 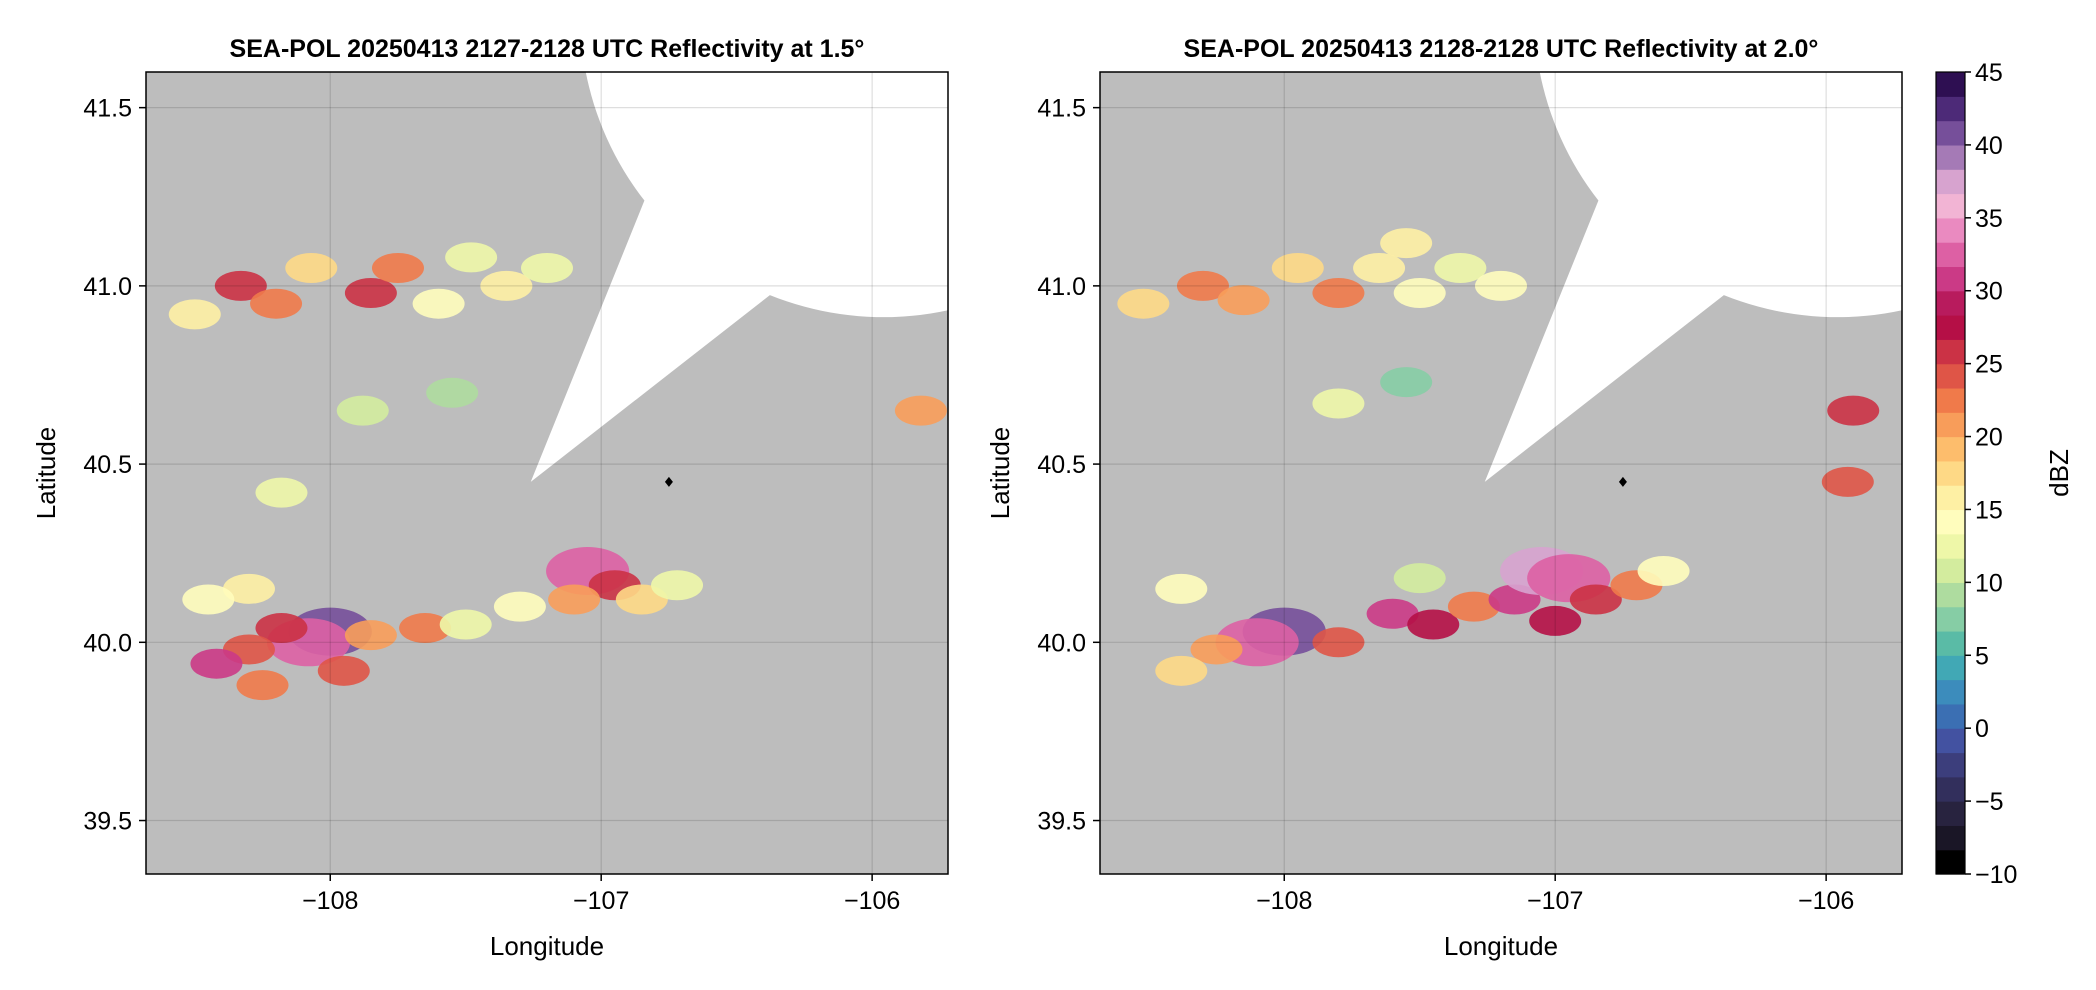 What do you see at coordinates (46, 473) in the screenshot?
I see `left-y-axis-label: Latitude` at bounding box center [46, 473].